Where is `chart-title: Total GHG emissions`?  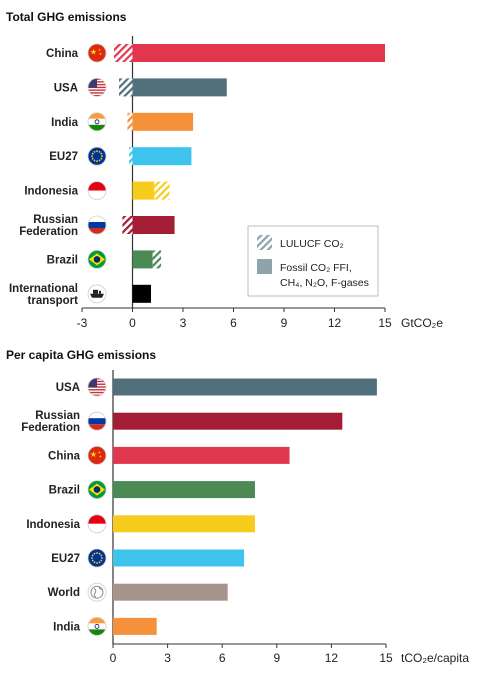 chart-title: Total GHG emissions is located at coordinates (66, 17).